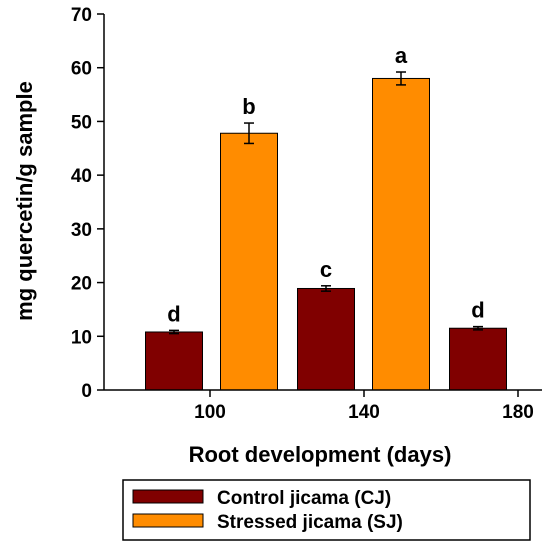  I want to click on y-tick-label: 10, so click(81, 337).